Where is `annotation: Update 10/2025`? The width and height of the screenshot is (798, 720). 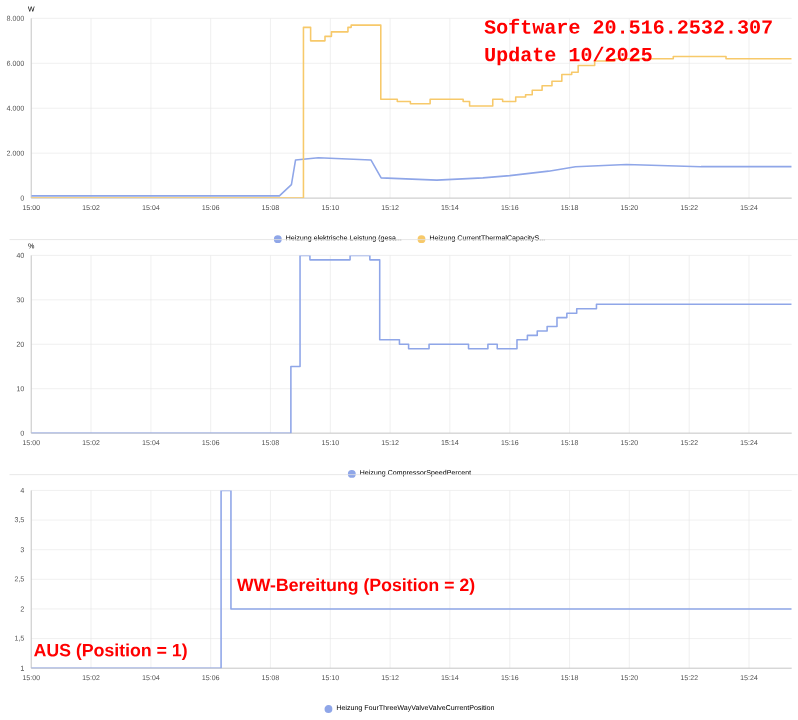
annotation: Update 10/2025 is located at coordinates (568, 55).